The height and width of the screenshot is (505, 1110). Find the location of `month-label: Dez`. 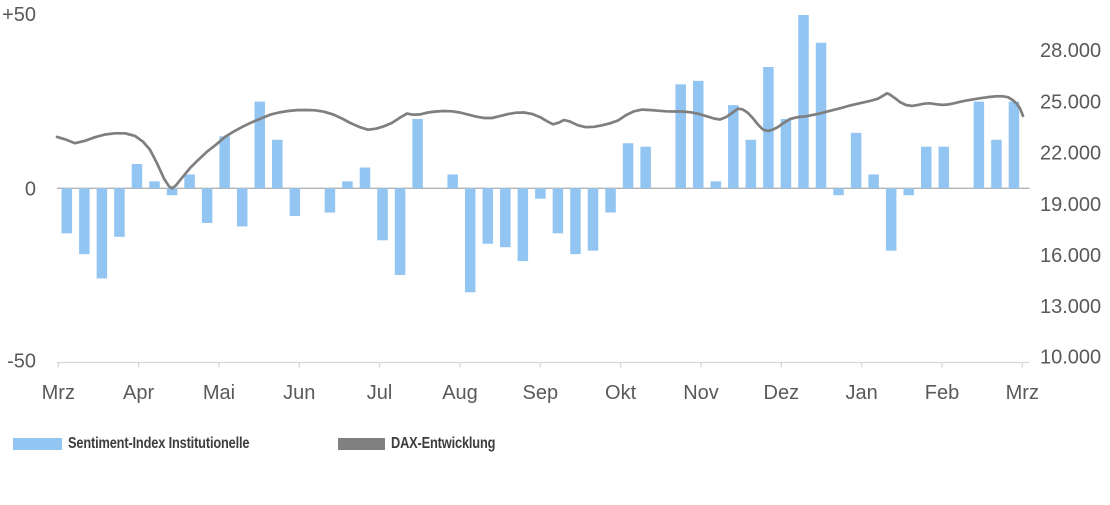

month-label: Dez is located at coordinates (782, 393).